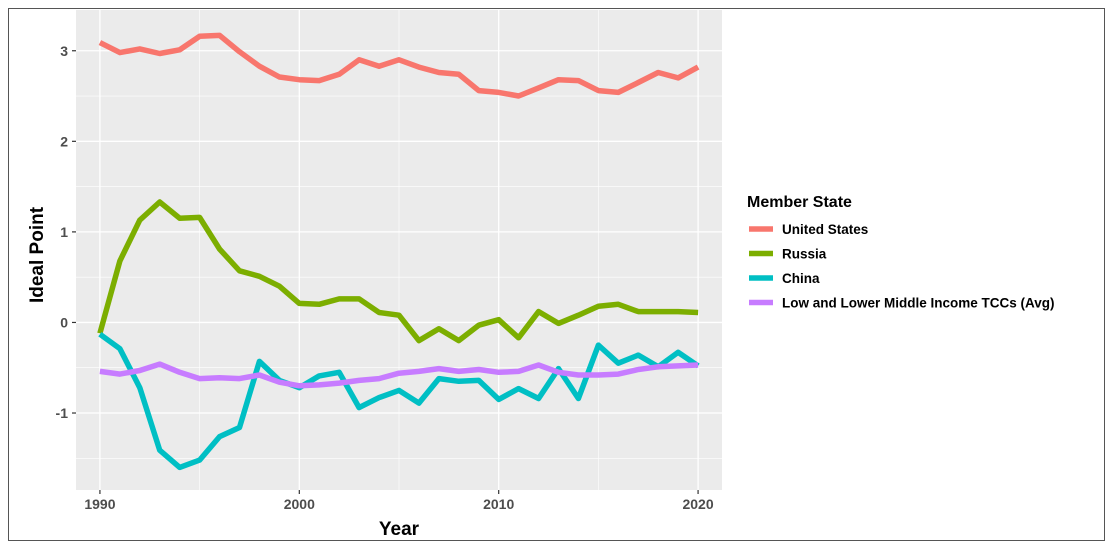  I want to click on legend-label-0: United States, so click(825, 229).